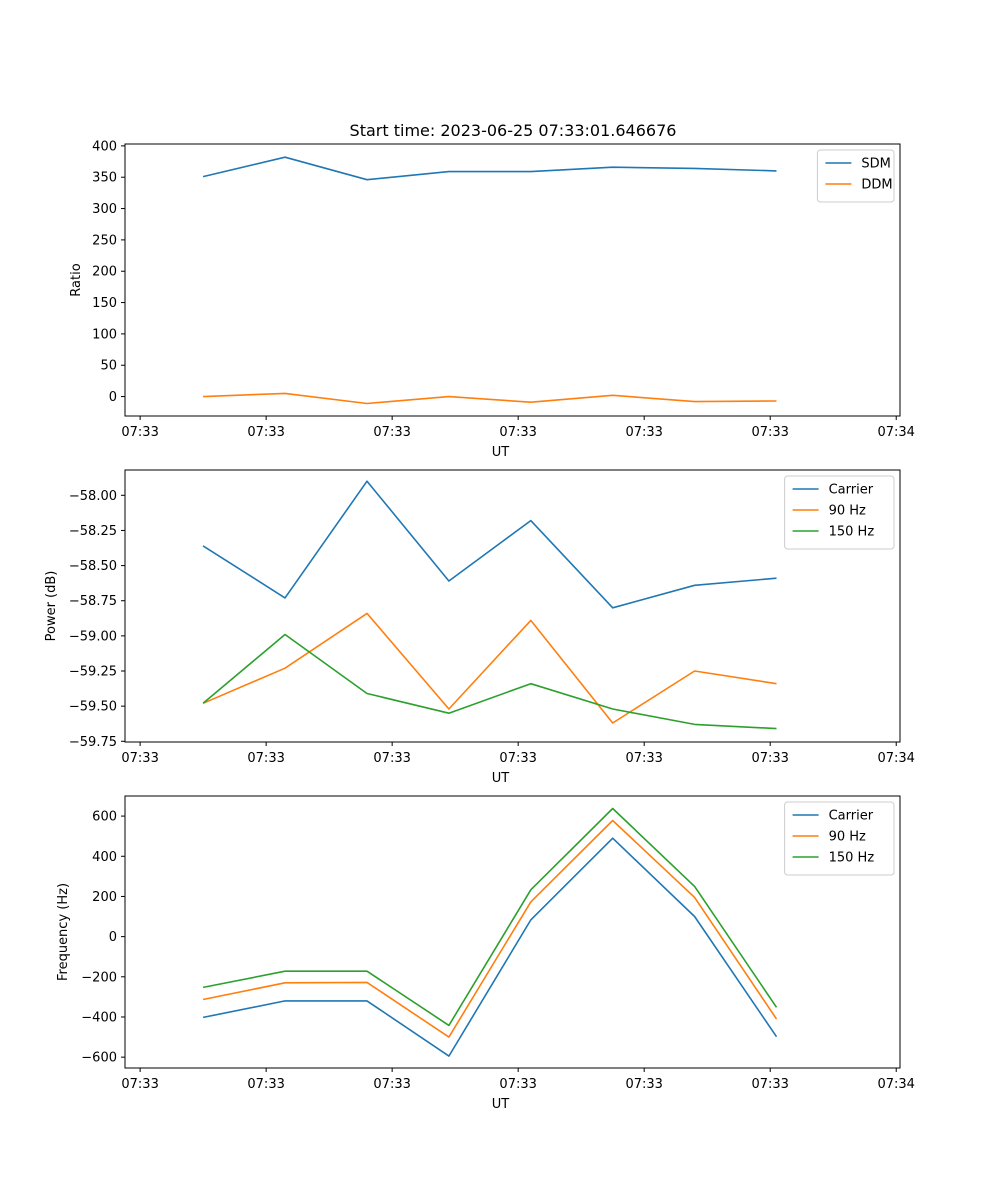 The image size is (1000, 1200). Describe the element at coordinates (99, 977) in the screenshot. I see `y-tick-label: −200` at that location.